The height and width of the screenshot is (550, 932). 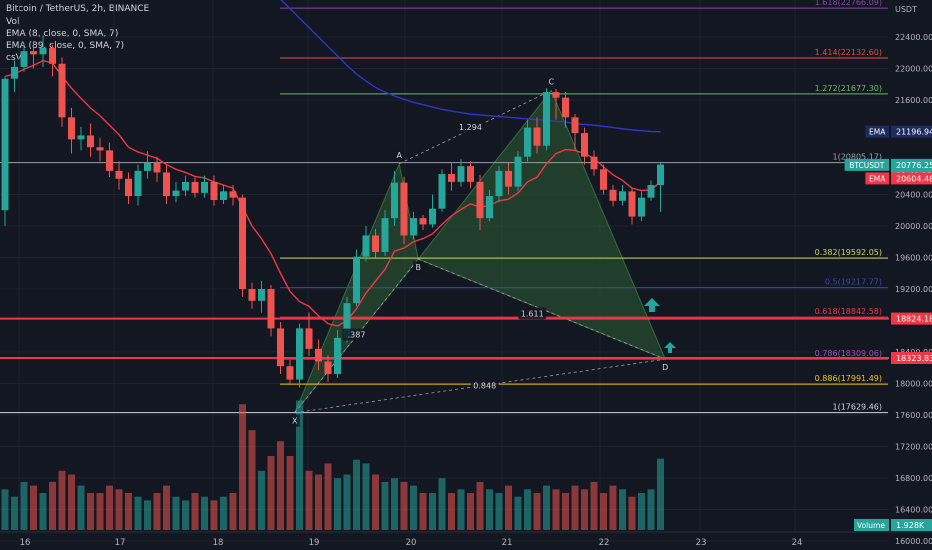 I want to click on indicator-csv2: csV2, so click(x=17, y=58).